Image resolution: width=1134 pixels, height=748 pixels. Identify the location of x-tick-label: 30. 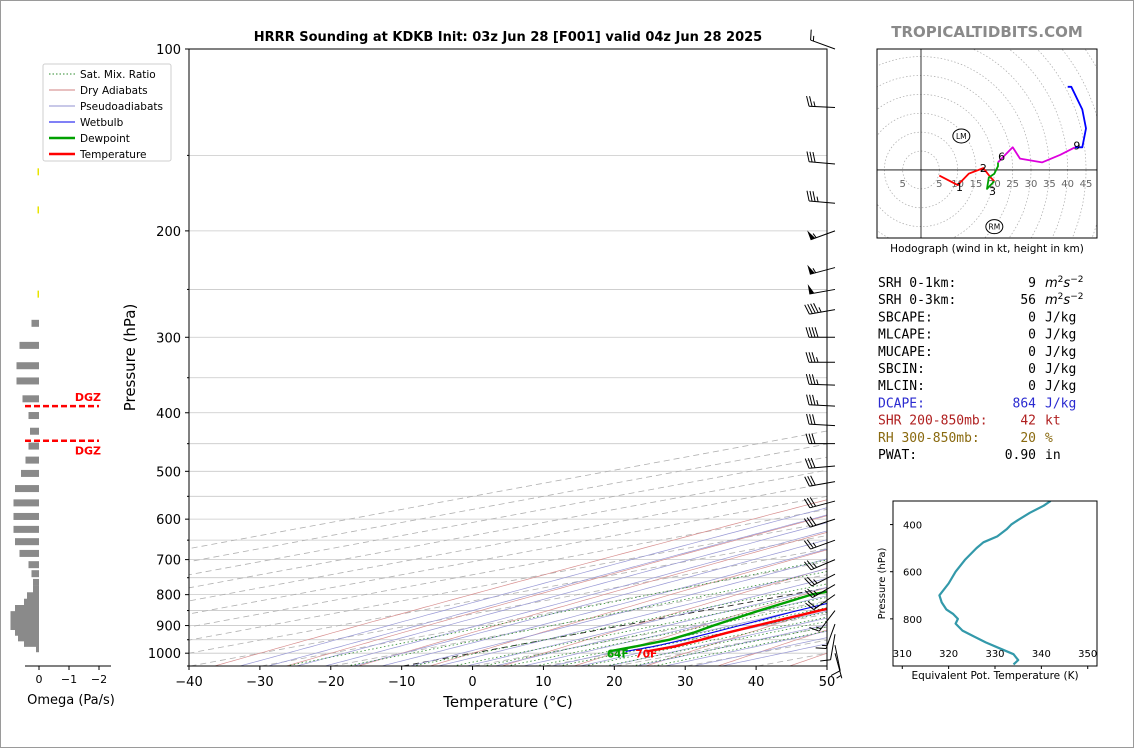
(685, 682).